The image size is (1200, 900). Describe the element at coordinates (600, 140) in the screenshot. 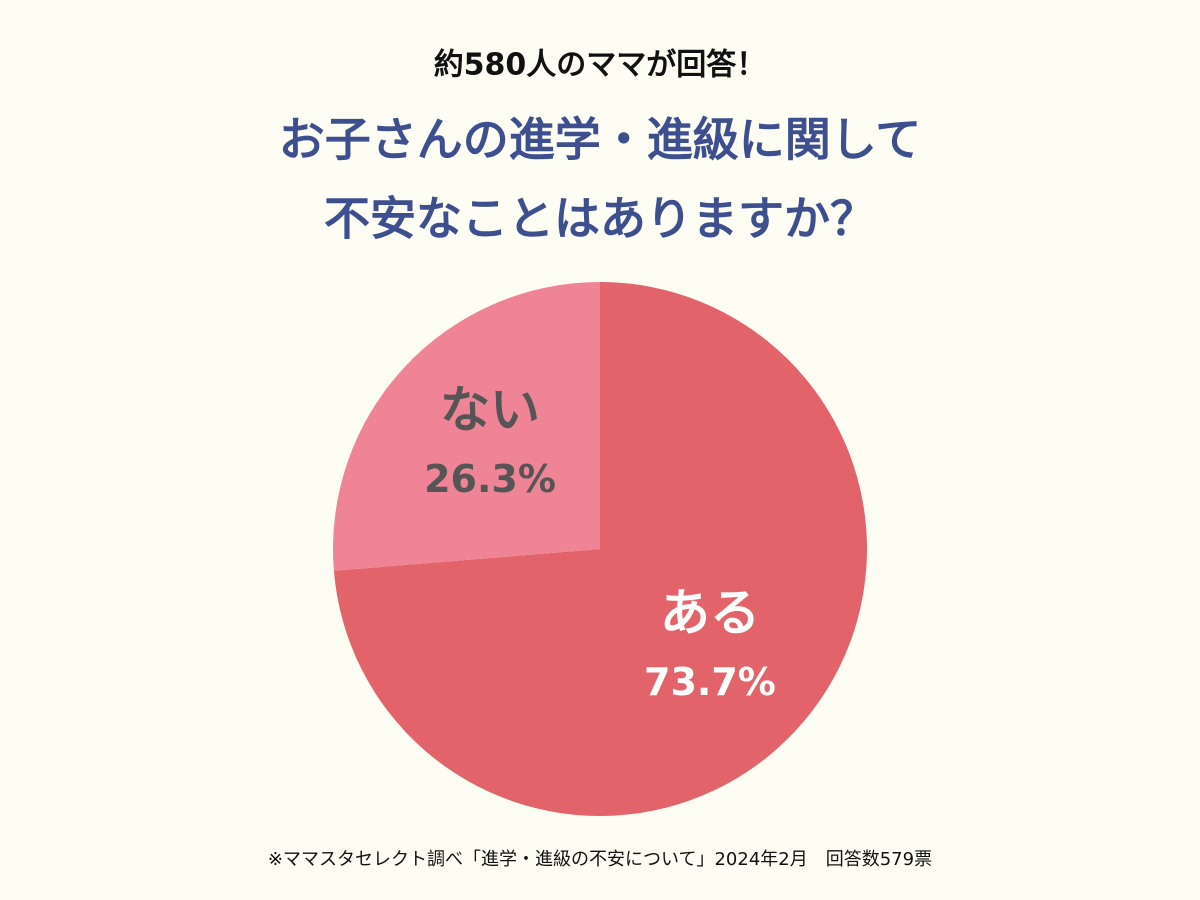

I see `chart-title: お子さんの進学・進級に関して` at that location.